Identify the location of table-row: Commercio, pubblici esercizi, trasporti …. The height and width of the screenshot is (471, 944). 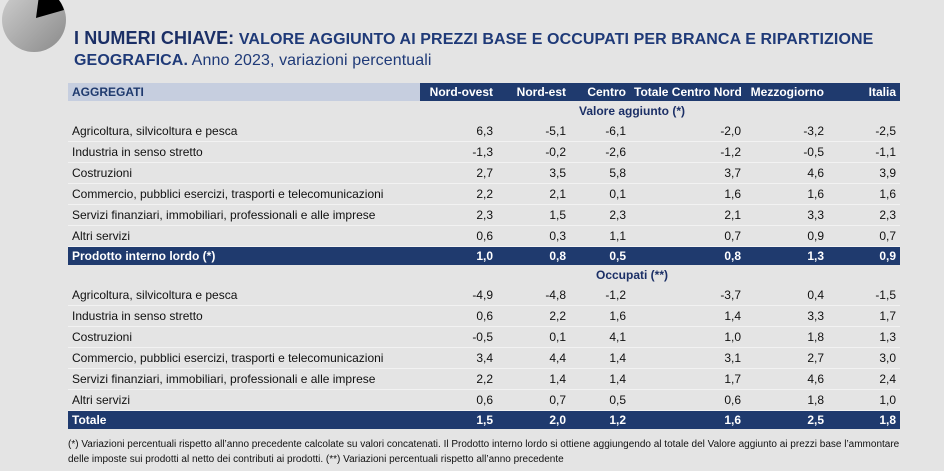
(484, 194).